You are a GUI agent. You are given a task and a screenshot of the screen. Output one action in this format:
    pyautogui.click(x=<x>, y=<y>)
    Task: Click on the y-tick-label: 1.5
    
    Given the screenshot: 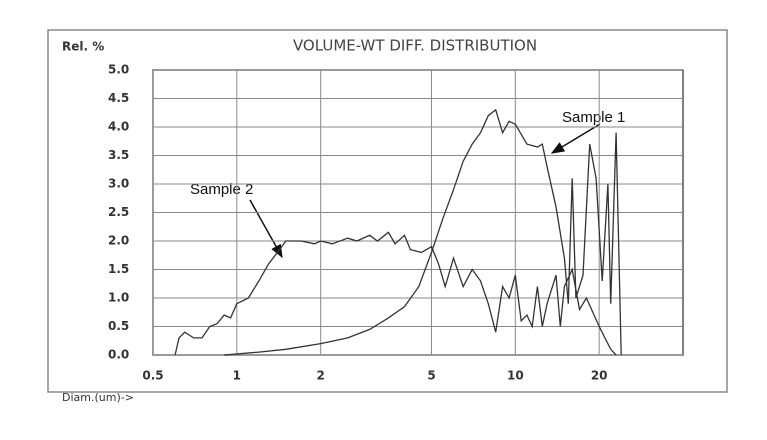 What is the action you would take?
    pyautogui.click(x=118, y=269)
    